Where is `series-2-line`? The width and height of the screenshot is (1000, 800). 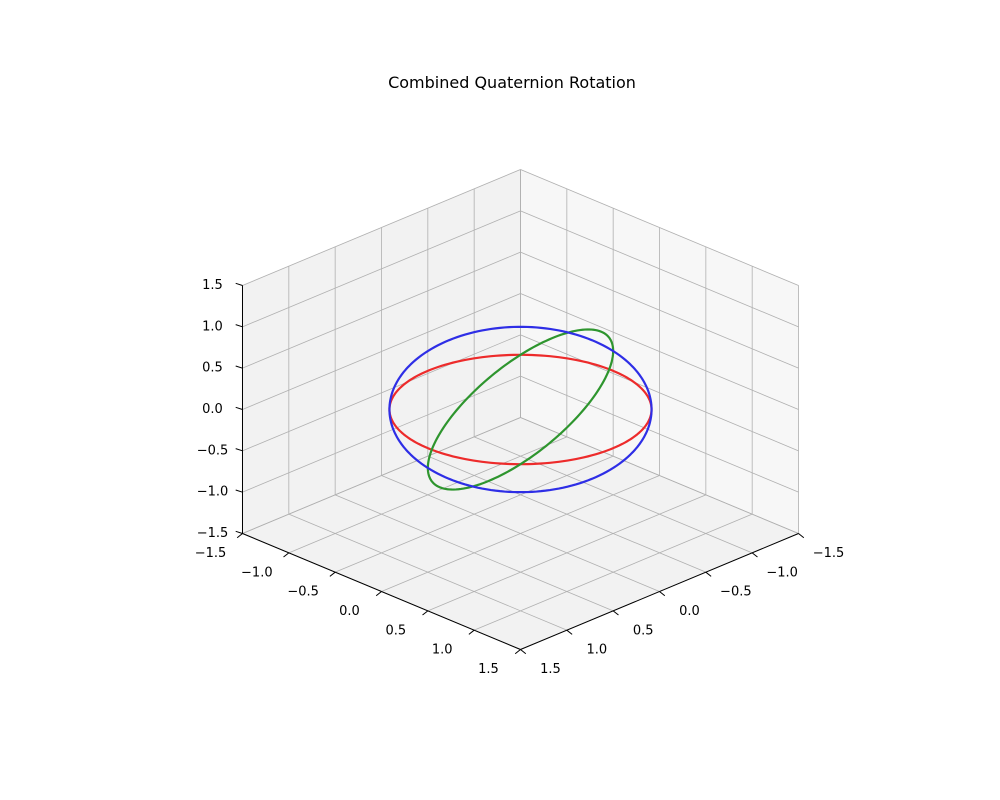
series-2-line is located at coordinates (520, 409).